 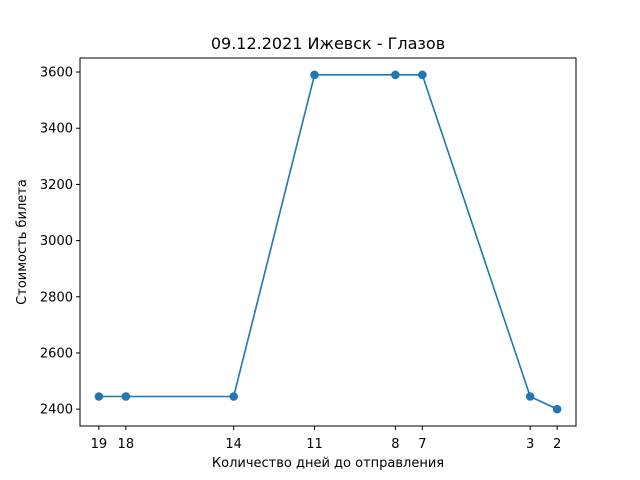 What do you see at coordinates (99, 444) in the screenshot?
I see `x-tick-label: 19` at bounding box center [99, 444].